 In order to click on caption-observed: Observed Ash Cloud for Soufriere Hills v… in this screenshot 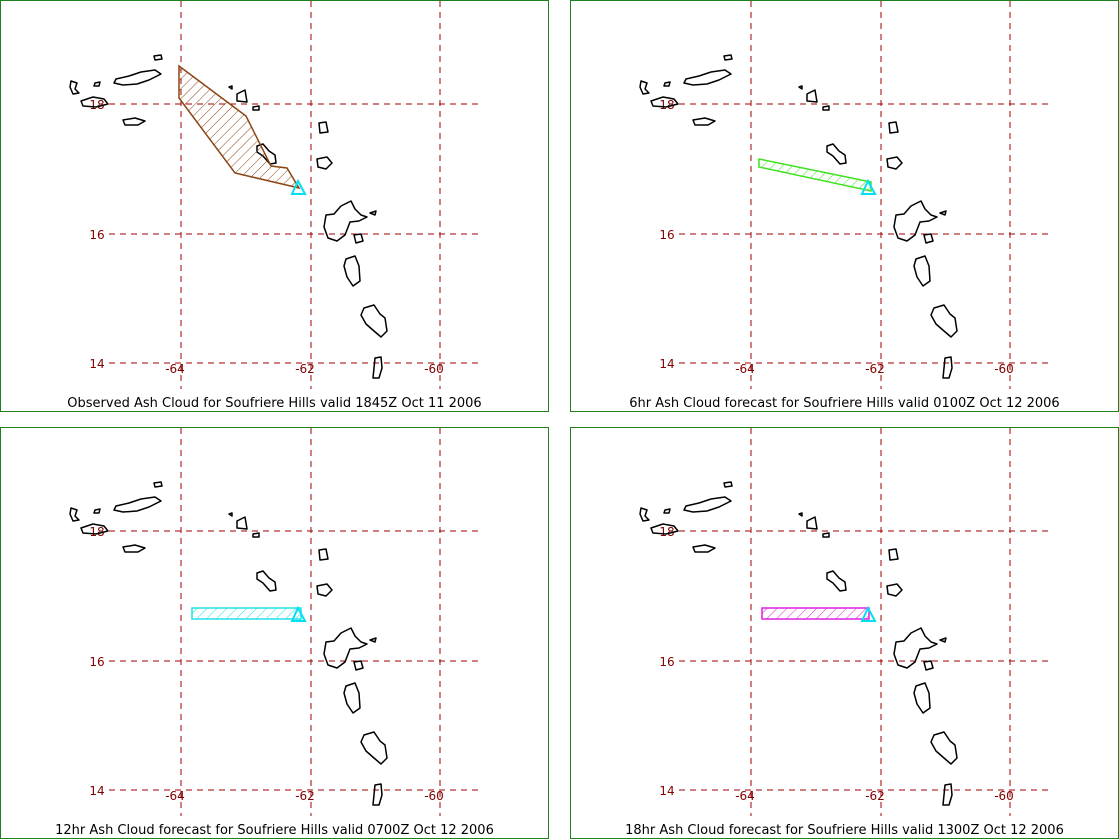, I will do `click(274, 403)`.